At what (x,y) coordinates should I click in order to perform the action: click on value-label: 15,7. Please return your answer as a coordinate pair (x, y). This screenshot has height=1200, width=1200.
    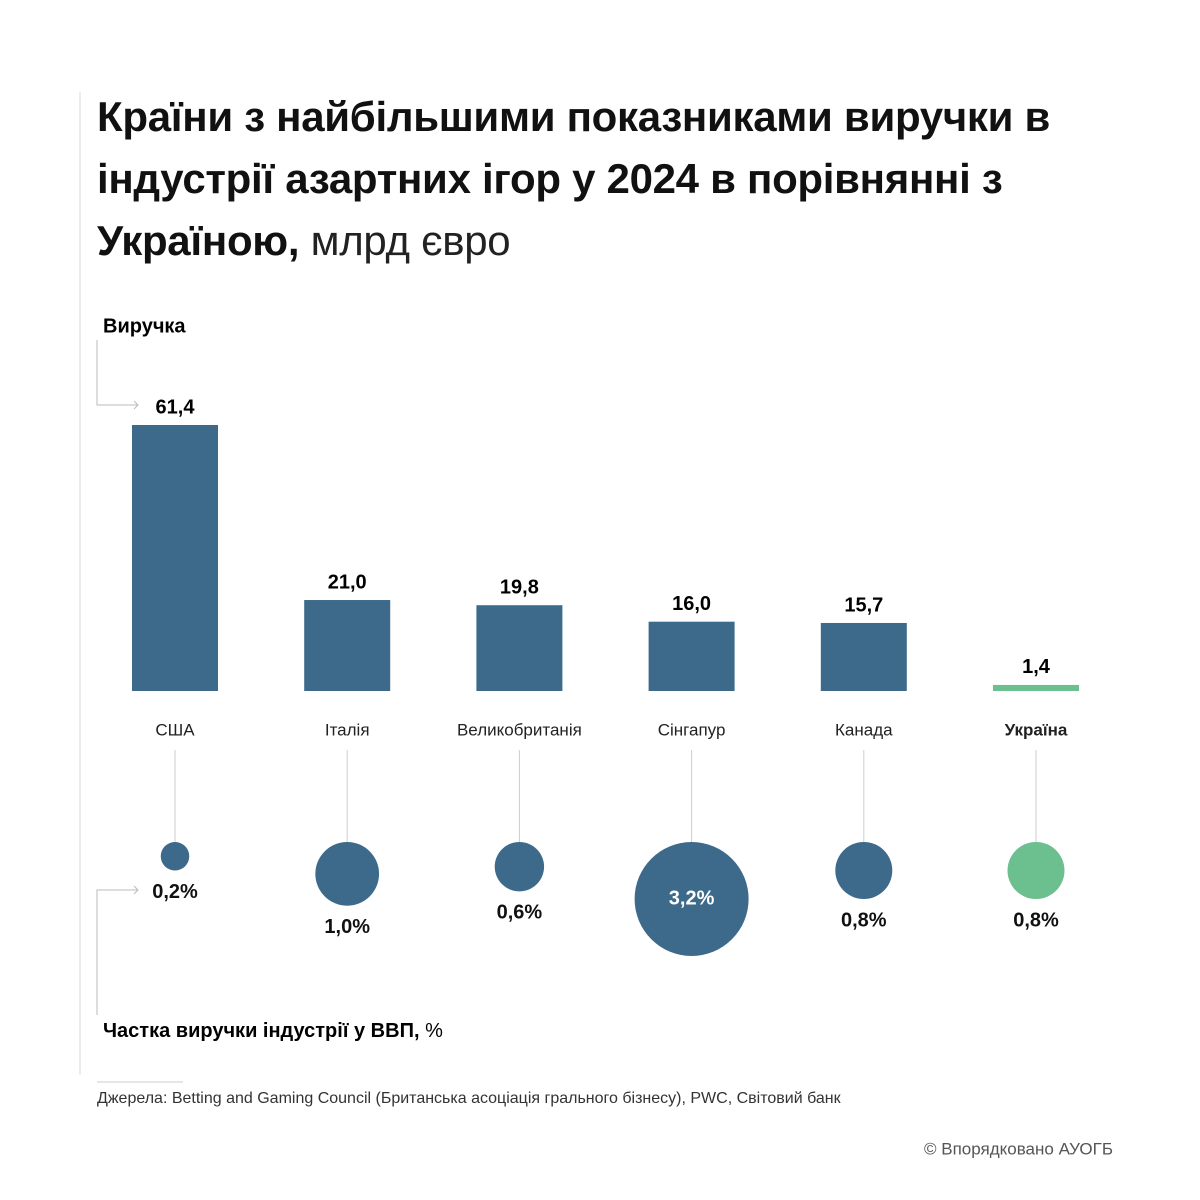
    Looking at the image, I should click on (863, 605).